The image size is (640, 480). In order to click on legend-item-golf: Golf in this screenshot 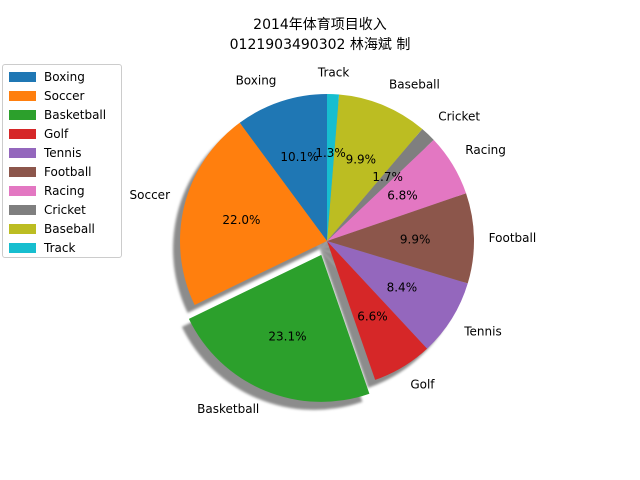, I will do `click(38, 134)`.